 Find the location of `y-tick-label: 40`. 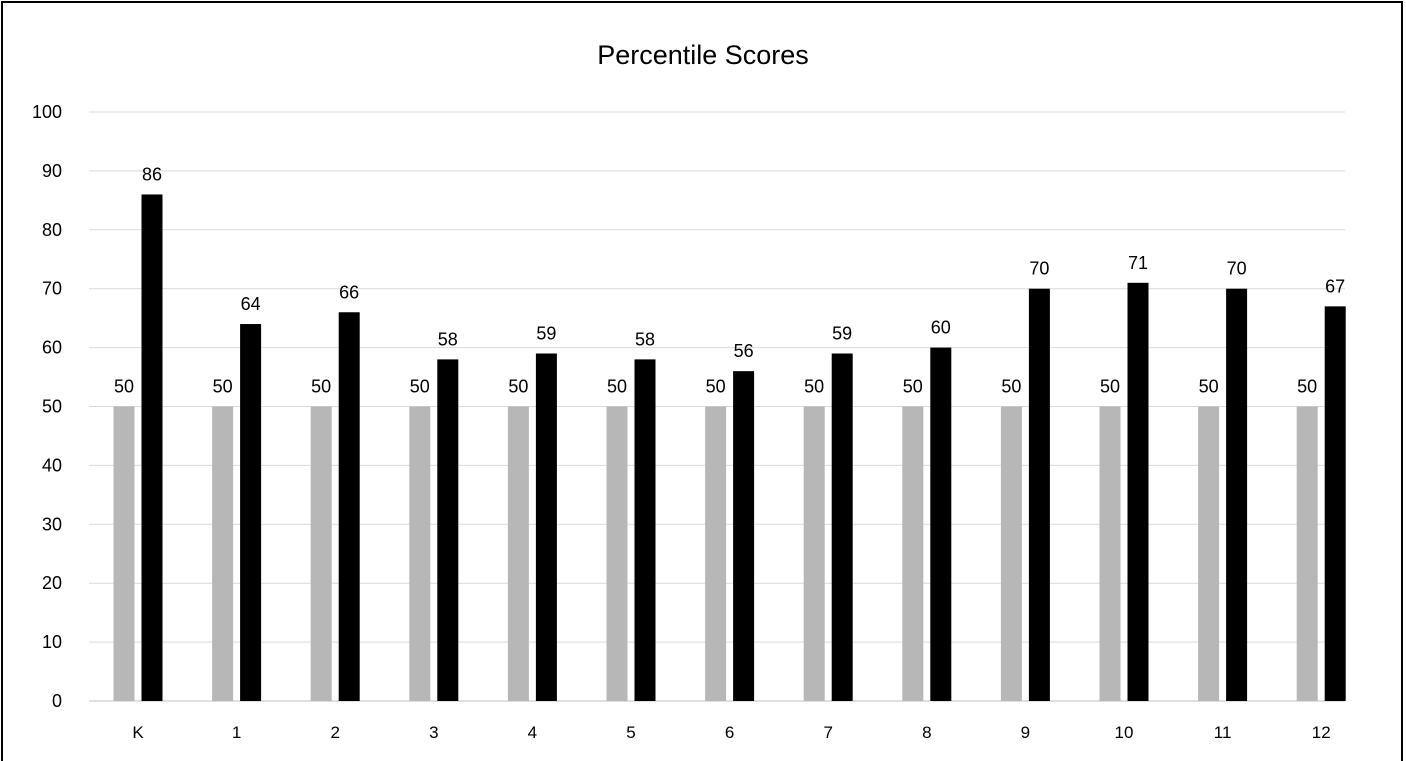

y-tick-label: 40 is located at coordinates (52, 465).